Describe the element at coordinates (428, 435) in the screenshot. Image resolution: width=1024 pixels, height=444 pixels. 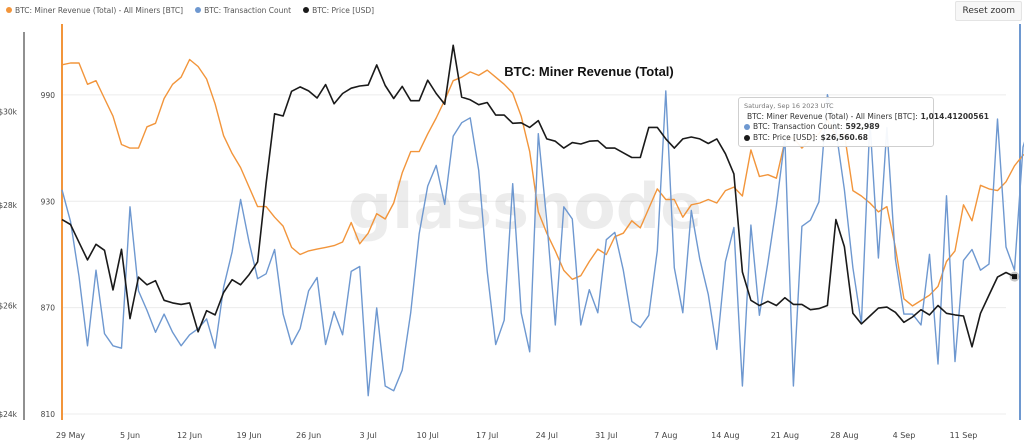
I see `x-tick-label: 10 Jul` at that location.